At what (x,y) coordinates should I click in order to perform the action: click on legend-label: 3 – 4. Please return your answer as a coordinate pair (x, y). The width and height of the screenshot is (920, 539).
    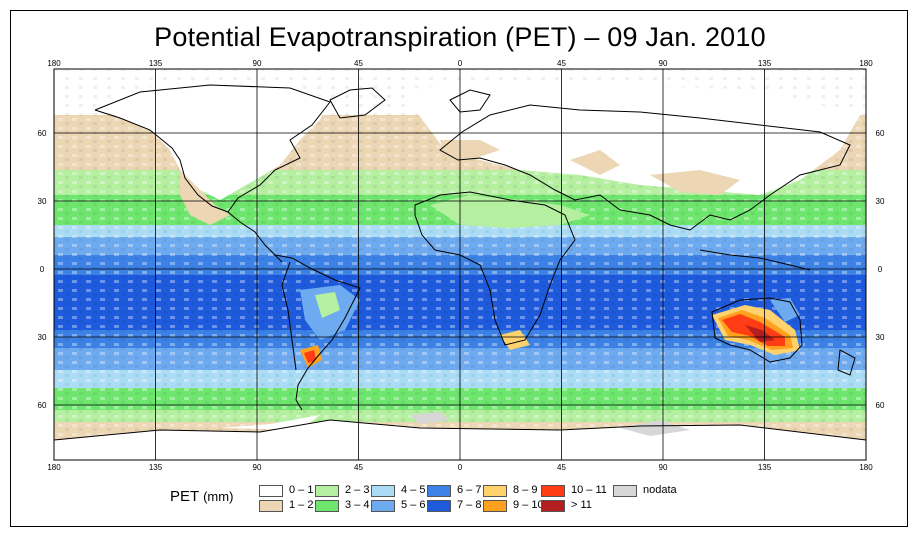
    Looking at the image, I should click on (357, 505).